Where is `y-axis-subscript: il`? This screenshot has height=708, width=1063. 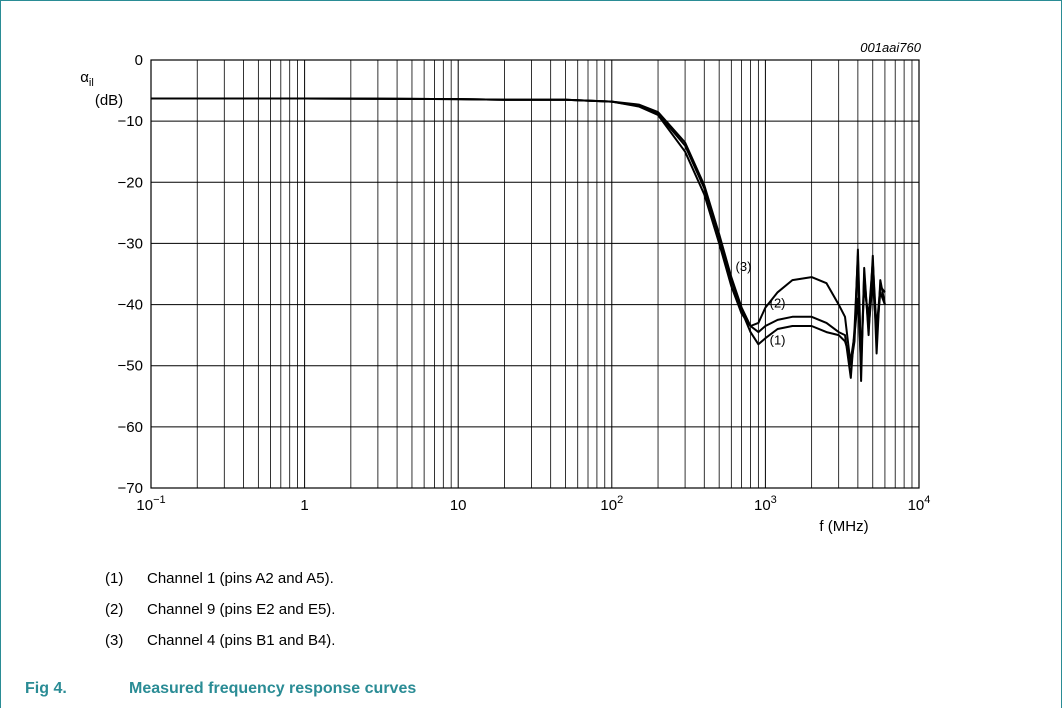
y-axis-subscript: il is located at coordinates (91, 83).